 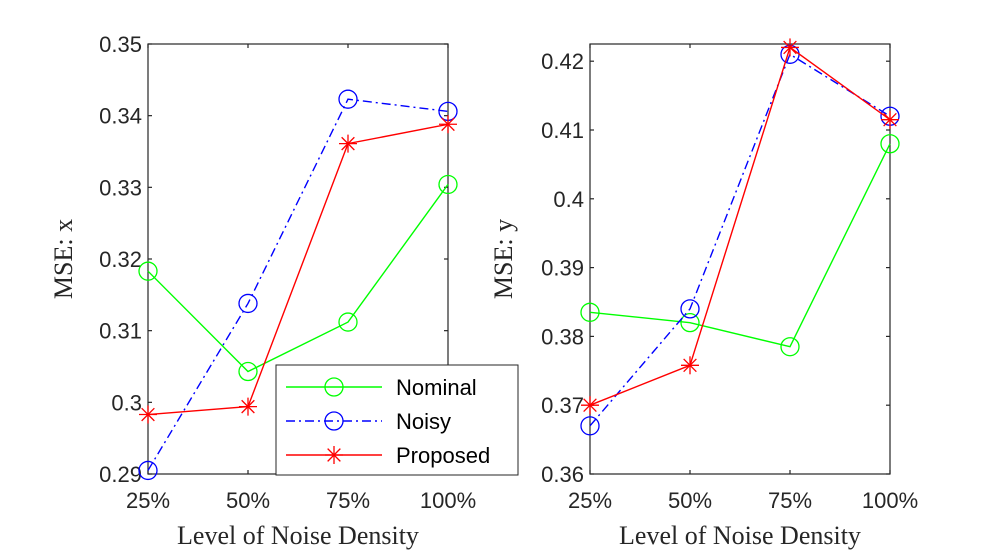 I want to click on y-tick-label: 0.31, so click(x=120, y=331).